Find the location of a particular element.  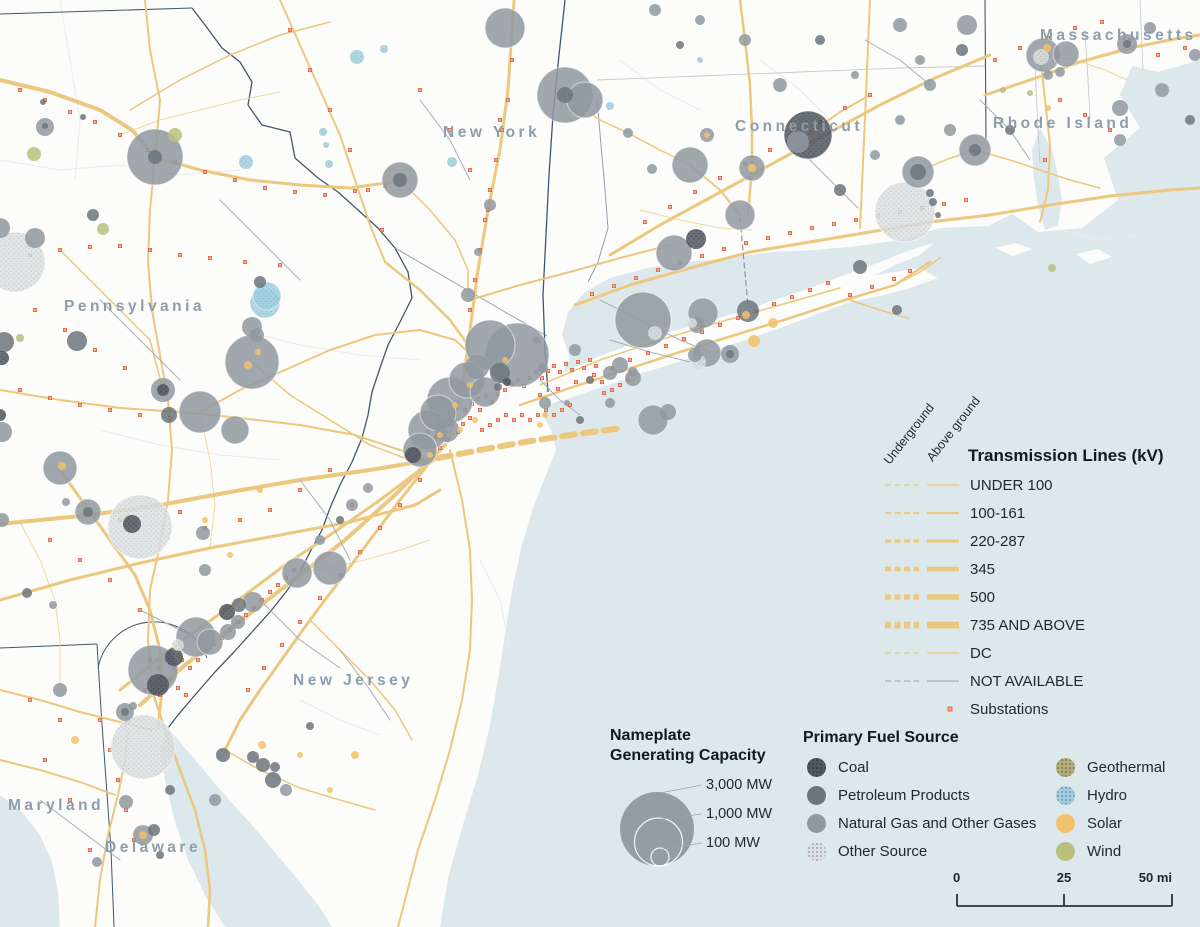

power-plant-wind is located at coordinates (1030, 93).